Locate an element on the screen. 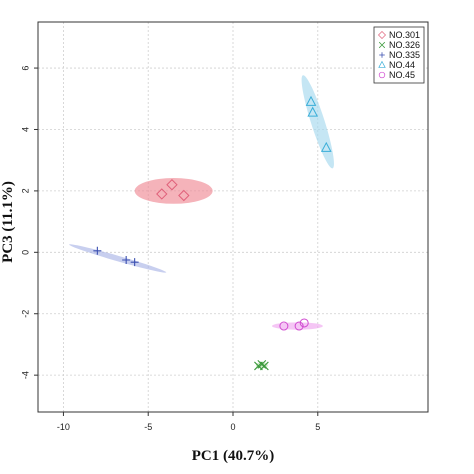 The image size is (474, 474). y-tick-label: 0 is located at coordinates (25, 252).